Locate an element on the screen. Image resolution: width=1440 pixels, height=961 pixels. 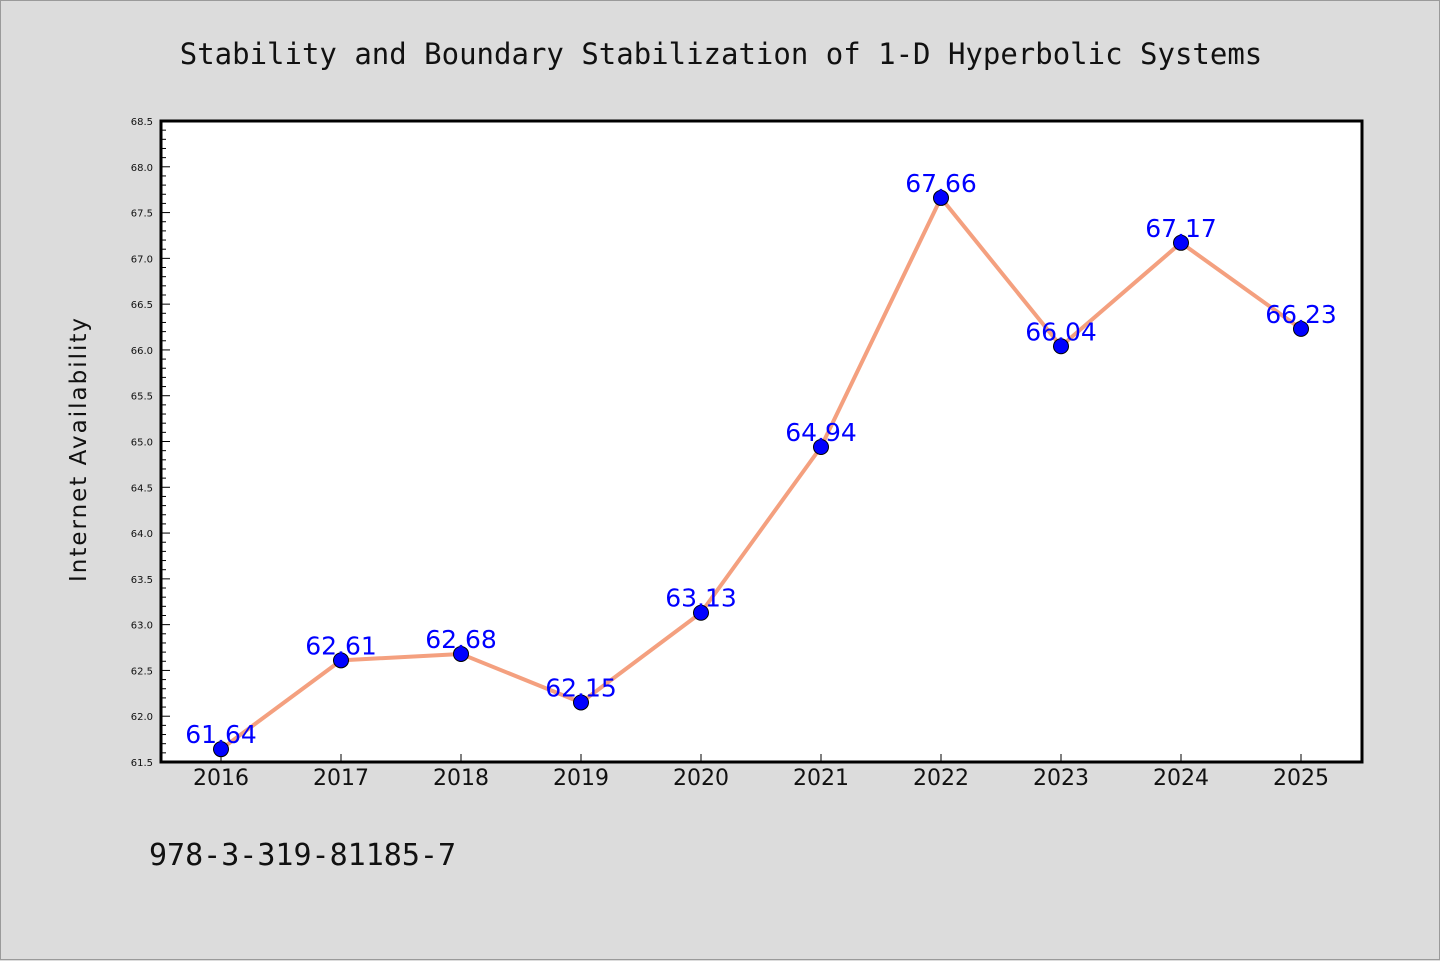
y-tick-label: 64.5 is located at coordinates (142, 488).